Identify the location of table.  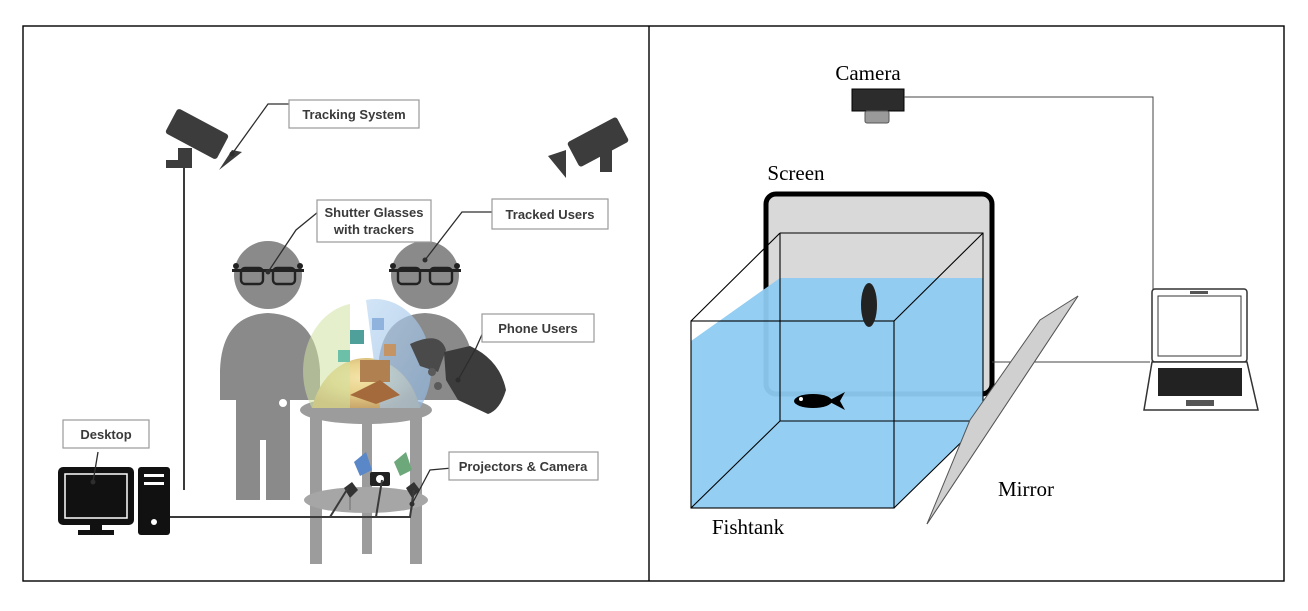
(366, 480).